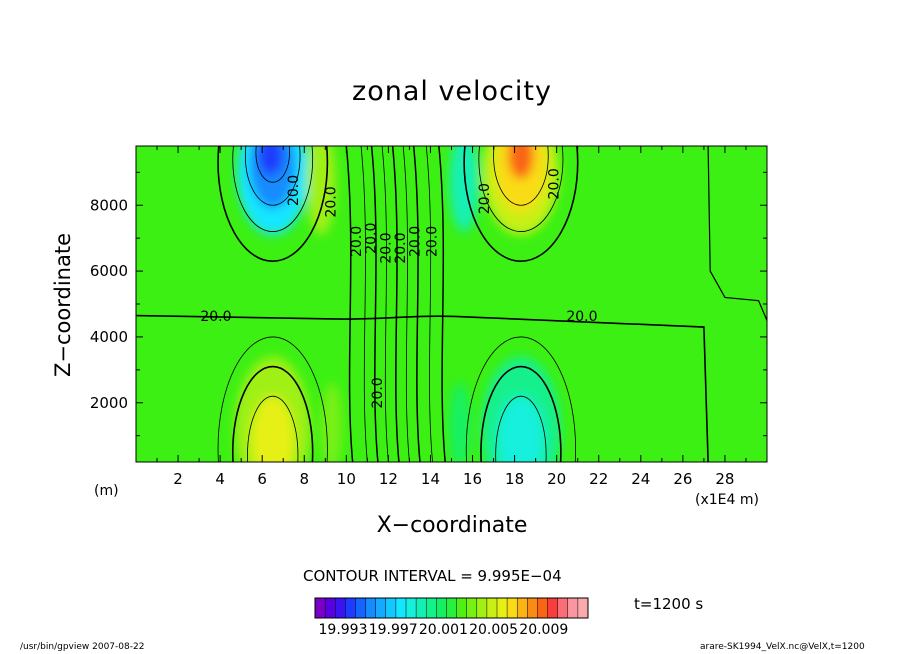 The image size is (904, 654). Describe the element at coordinates (443, 630) in the screenshot. I see `colorbar-tick-label: 20.001` at that location.